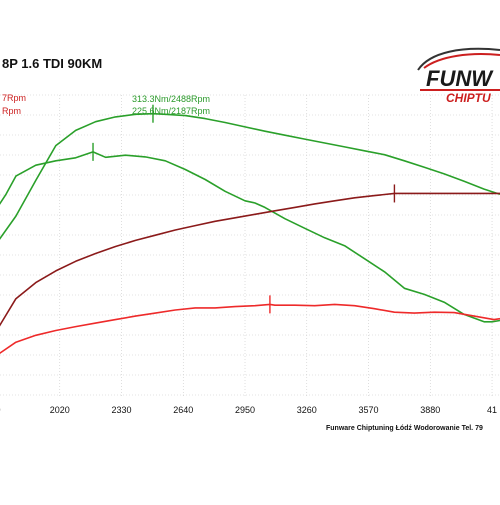 This screenshot has height=505, width=500. What do you see at coordinates (14, 98) in the screenshot?
I see `legend-entry-1: 7Rpm` at bounding box center [14, 98].